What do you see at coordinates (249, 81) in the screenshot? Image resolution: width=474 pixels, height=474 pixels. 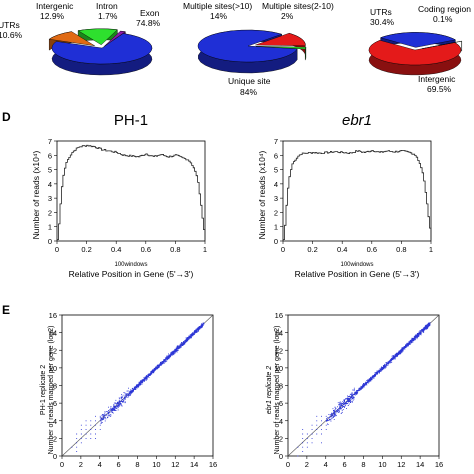 I see `pie-label-unique: Unique site` at bounding box center [249, 81].